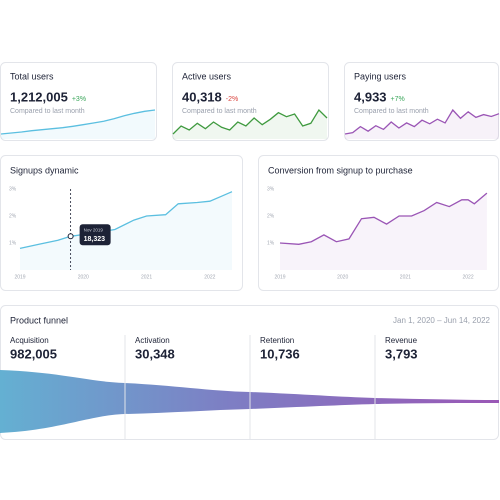 This screenshot has height=500, width=500. I want to click on tooltip-value: 18,323, so click(95, 239).